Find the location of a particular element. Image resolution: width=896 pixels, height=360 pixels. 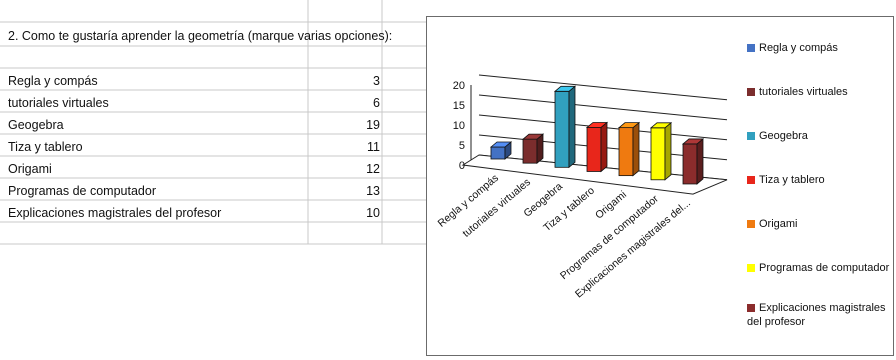

legend-item: Explicaciones magistrales del profesor is located at coordinates (820, 315).